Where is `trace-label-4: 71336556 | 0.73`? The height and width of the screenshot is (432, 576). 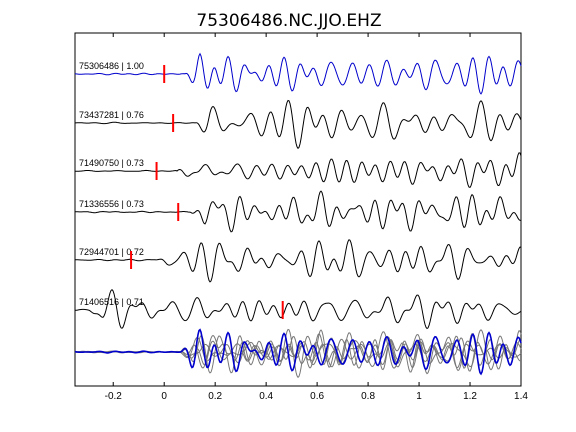 trace-label-4: 71336556 | 0.73 is located at coordinates (111, 204).